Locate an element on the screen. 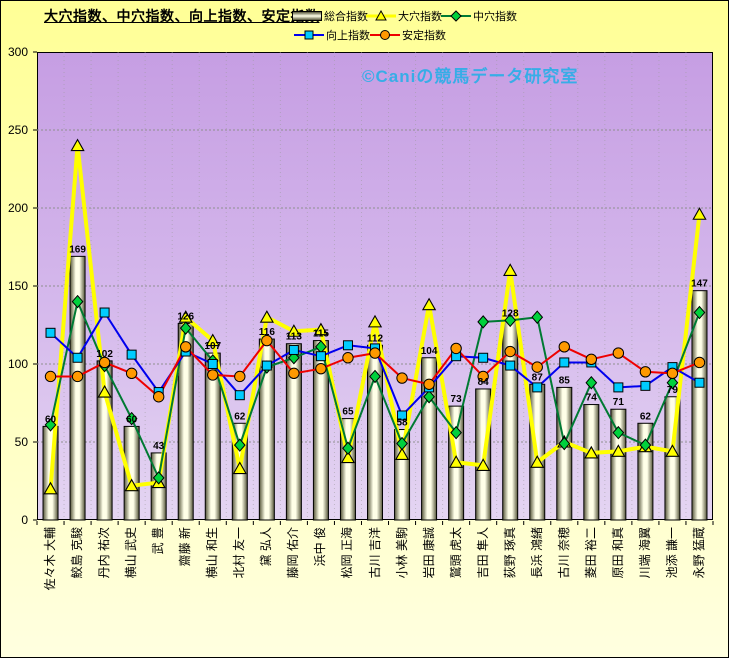  x-axis-label: 原田 和真 is located at coordinates (617, 553).